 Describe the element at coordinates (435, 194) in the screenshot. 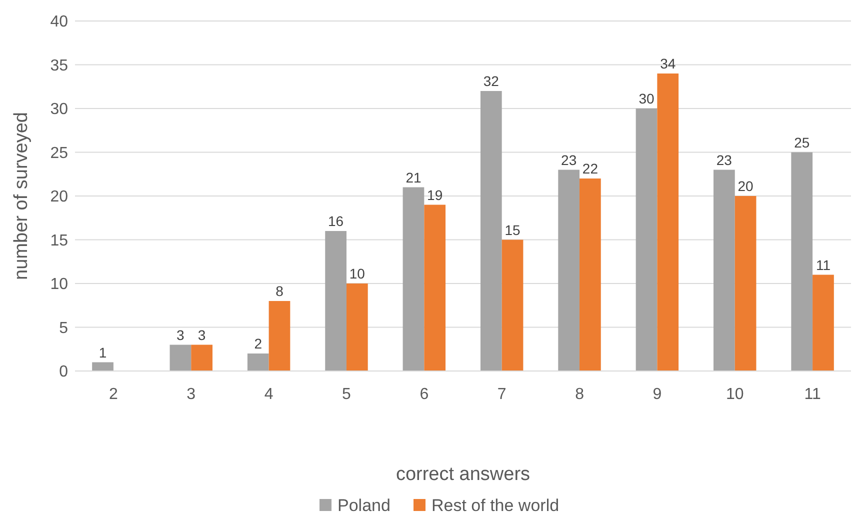

I see `data-label: 19` at that location.